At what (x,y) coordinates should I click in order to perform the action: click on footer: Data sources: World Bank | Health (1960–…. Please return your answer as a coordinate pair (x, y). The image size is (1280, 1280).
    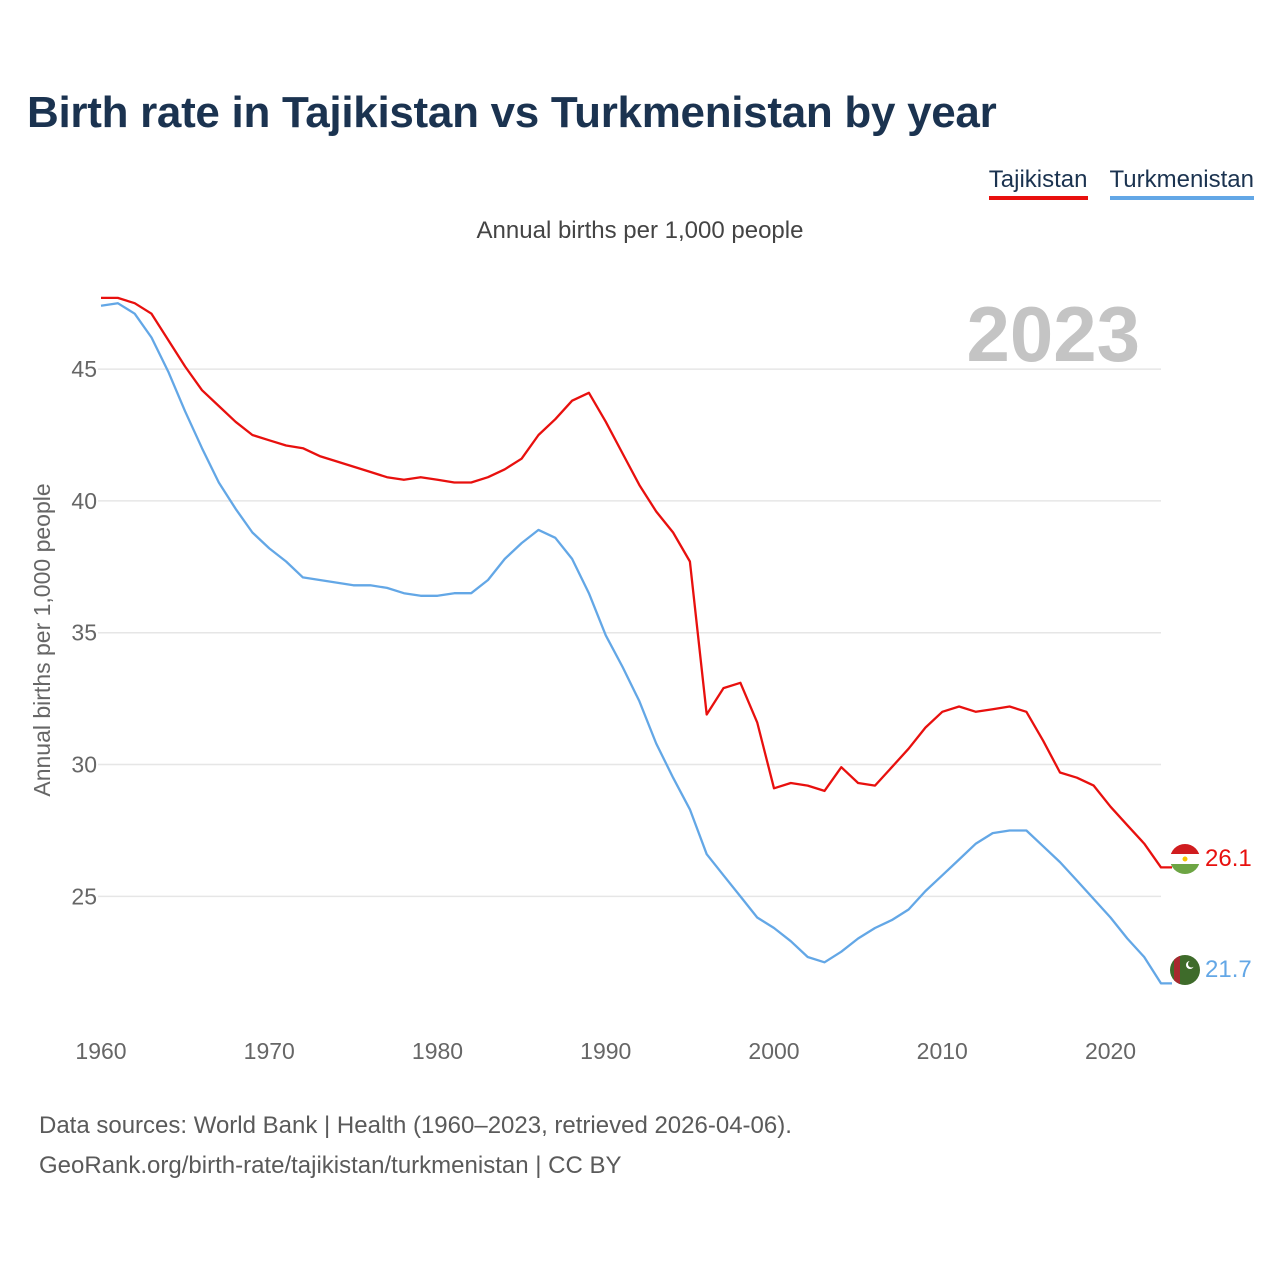
    Looking at the image, I should click on (415, 1146).